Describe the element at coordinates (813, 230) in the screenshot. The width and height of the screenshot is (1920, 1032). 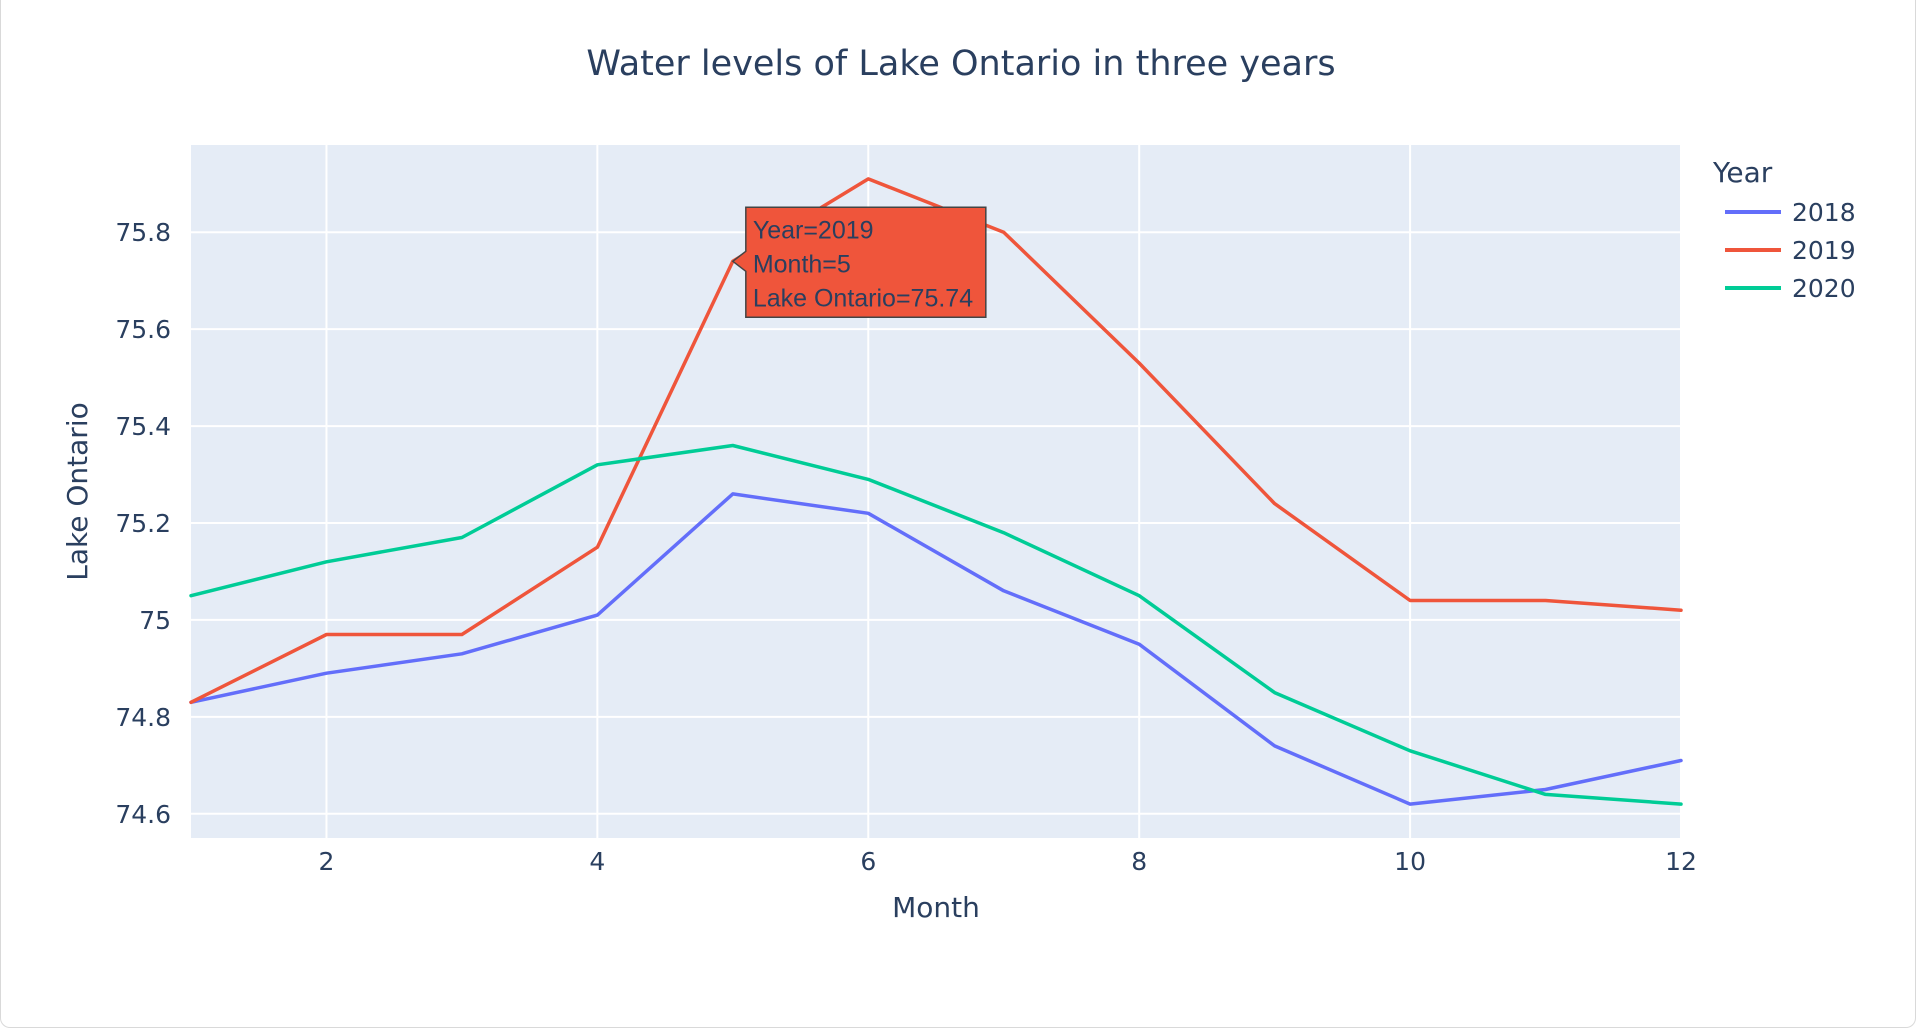
I see `tooltip-line: Year=2019` at that location.